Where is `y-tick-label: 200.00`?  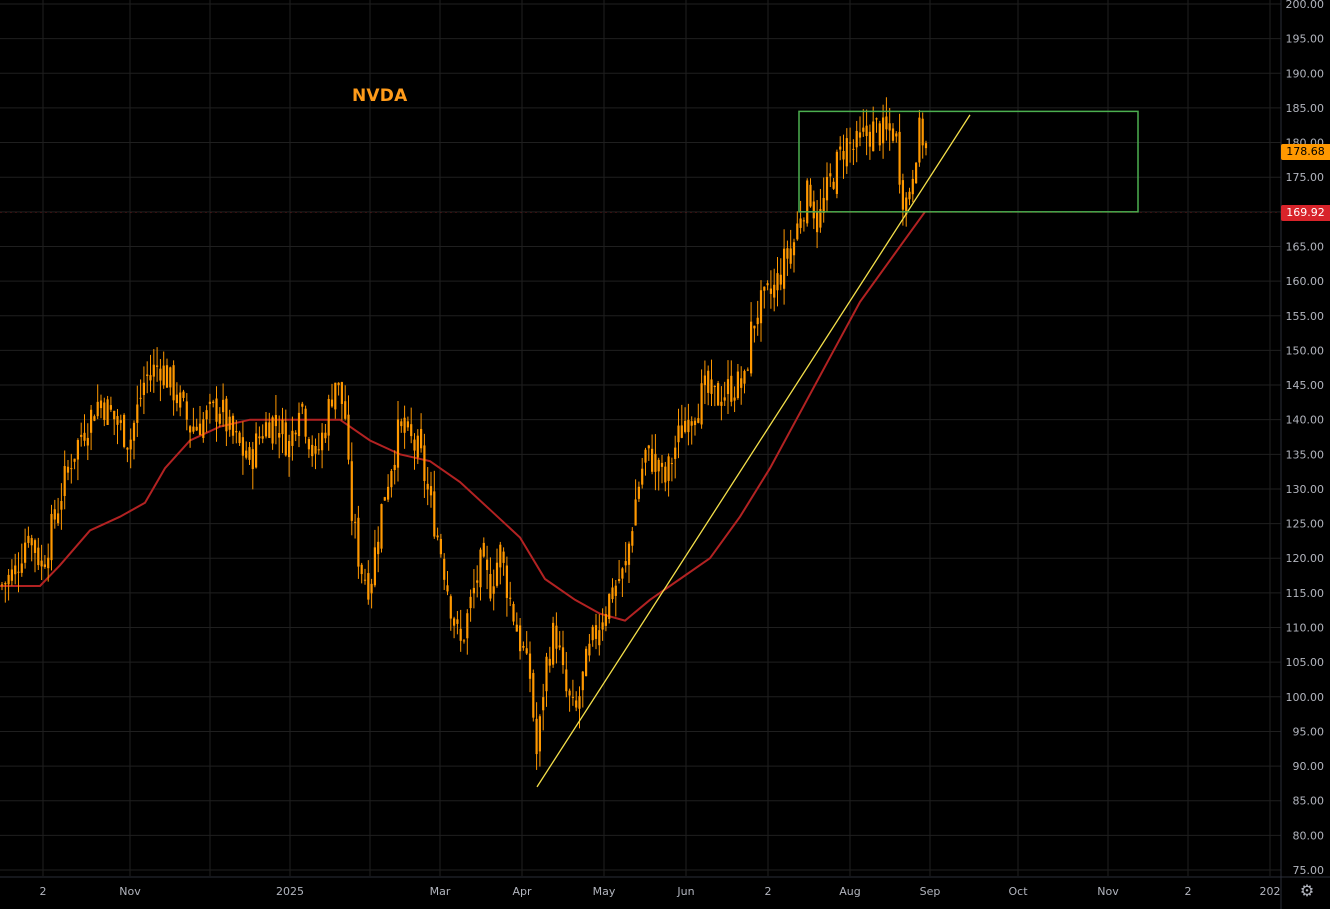 y-tick-label: 200.00 is located at coordinates (1305, 5).